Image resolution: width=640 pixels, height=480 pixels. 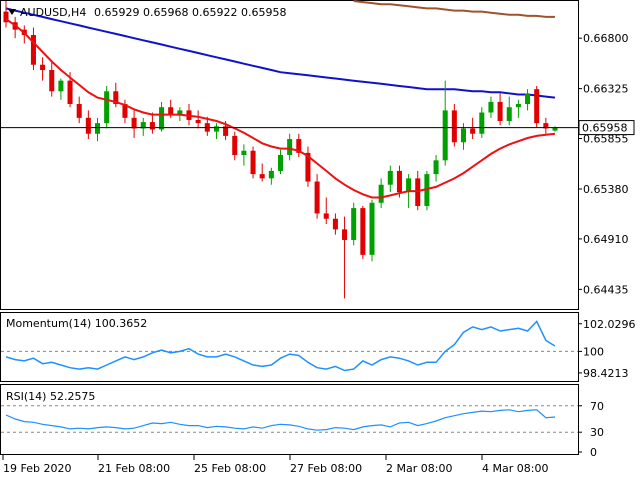 What do you see at coordinates (606, 38) in the screenshot?
I see `price-axis-label: 0.66800` at bounding box center [606, 38].